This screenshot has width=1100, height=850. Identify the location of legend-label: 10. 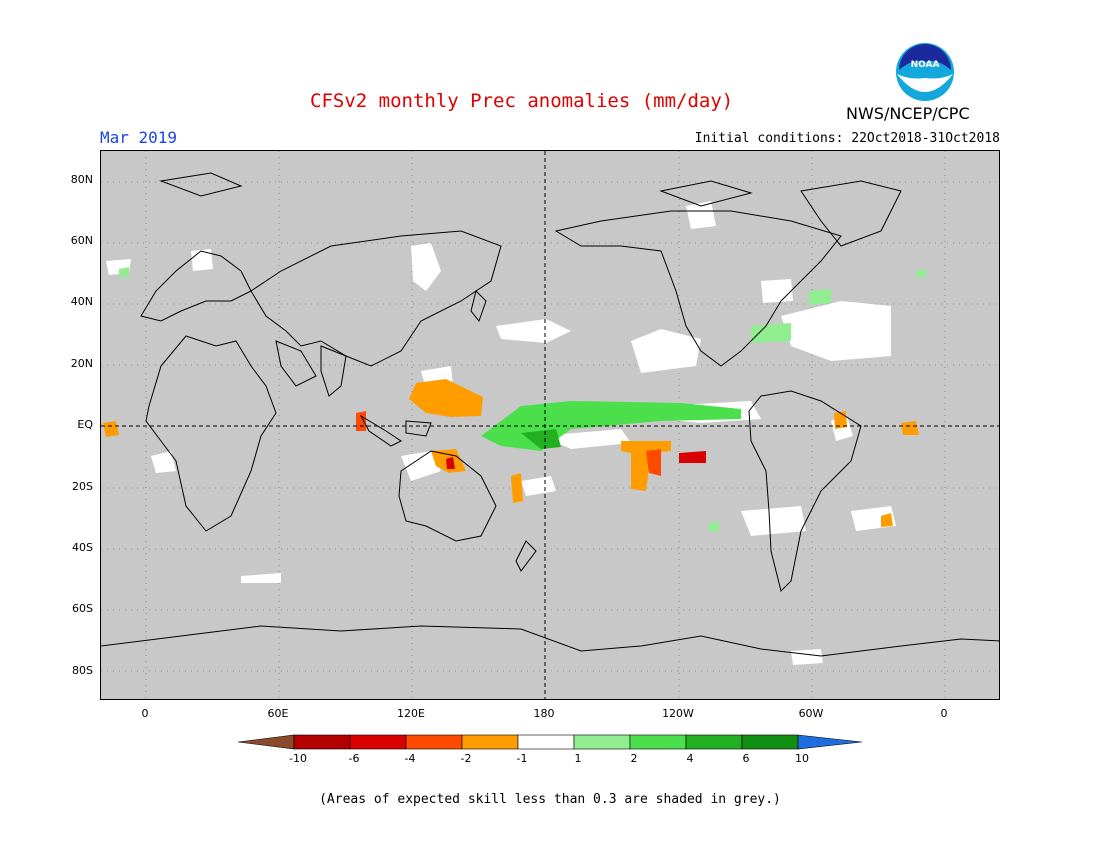
(802, 758).